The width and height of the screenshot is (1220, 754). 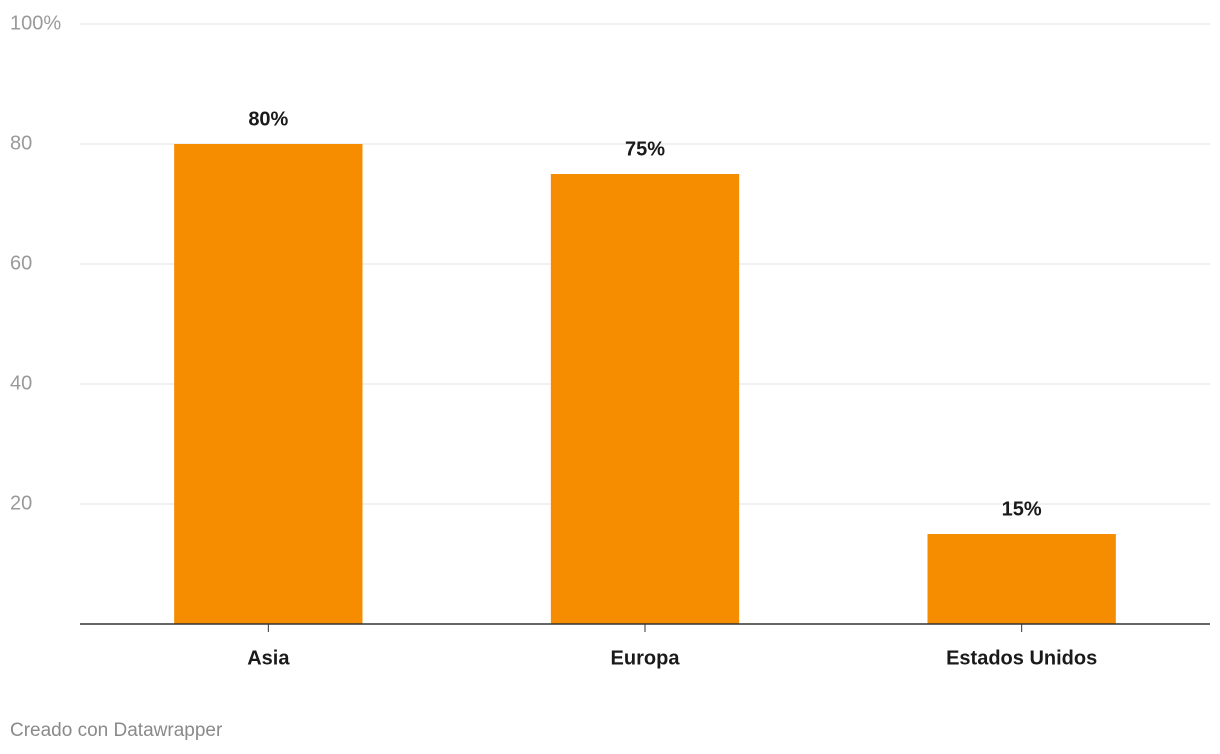 I want to click on y-tick-label: 20, so click(x=21, y=503).